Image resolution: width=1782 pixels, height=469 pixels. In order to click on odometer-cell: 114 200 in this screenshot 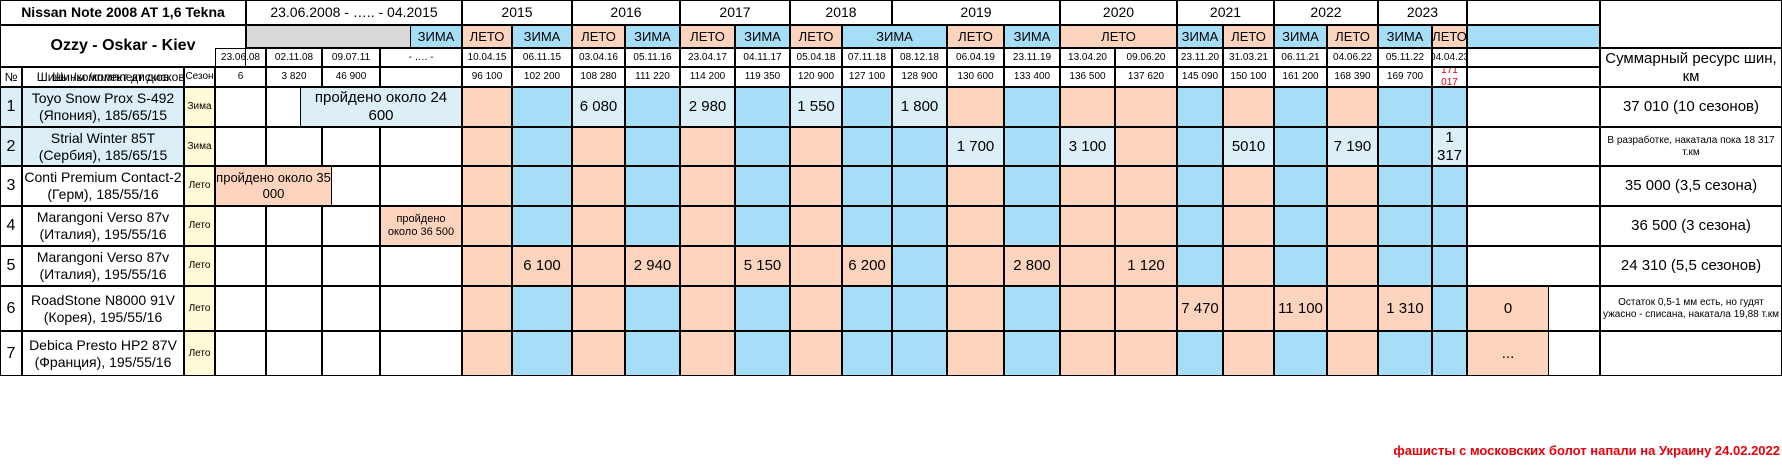, I will do `click(707, 77)`.